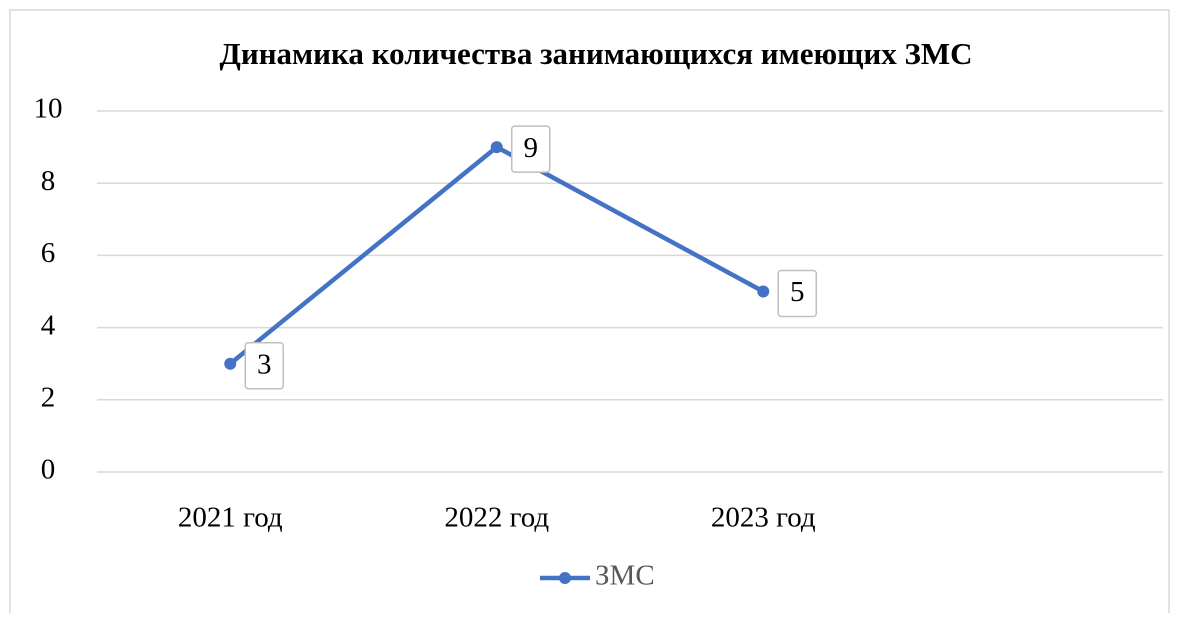  What do you see at coordinates (48, 397) in the screenshot?
I see `y-tick-label: 2` at bounding box center [48, 397].